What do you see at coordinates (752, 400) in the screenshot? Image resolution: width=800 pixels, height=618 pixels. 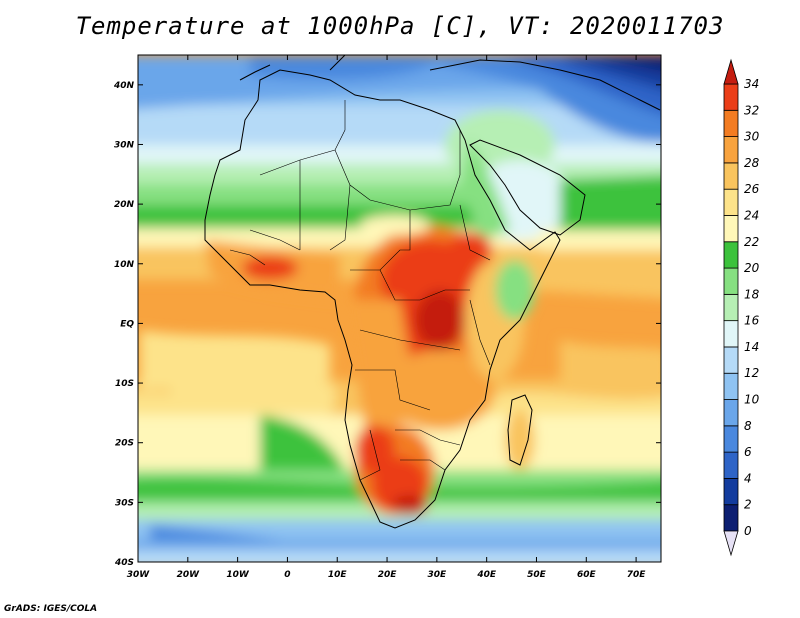 I see `colorbar-label: 10` at bounding box center [752, 400].